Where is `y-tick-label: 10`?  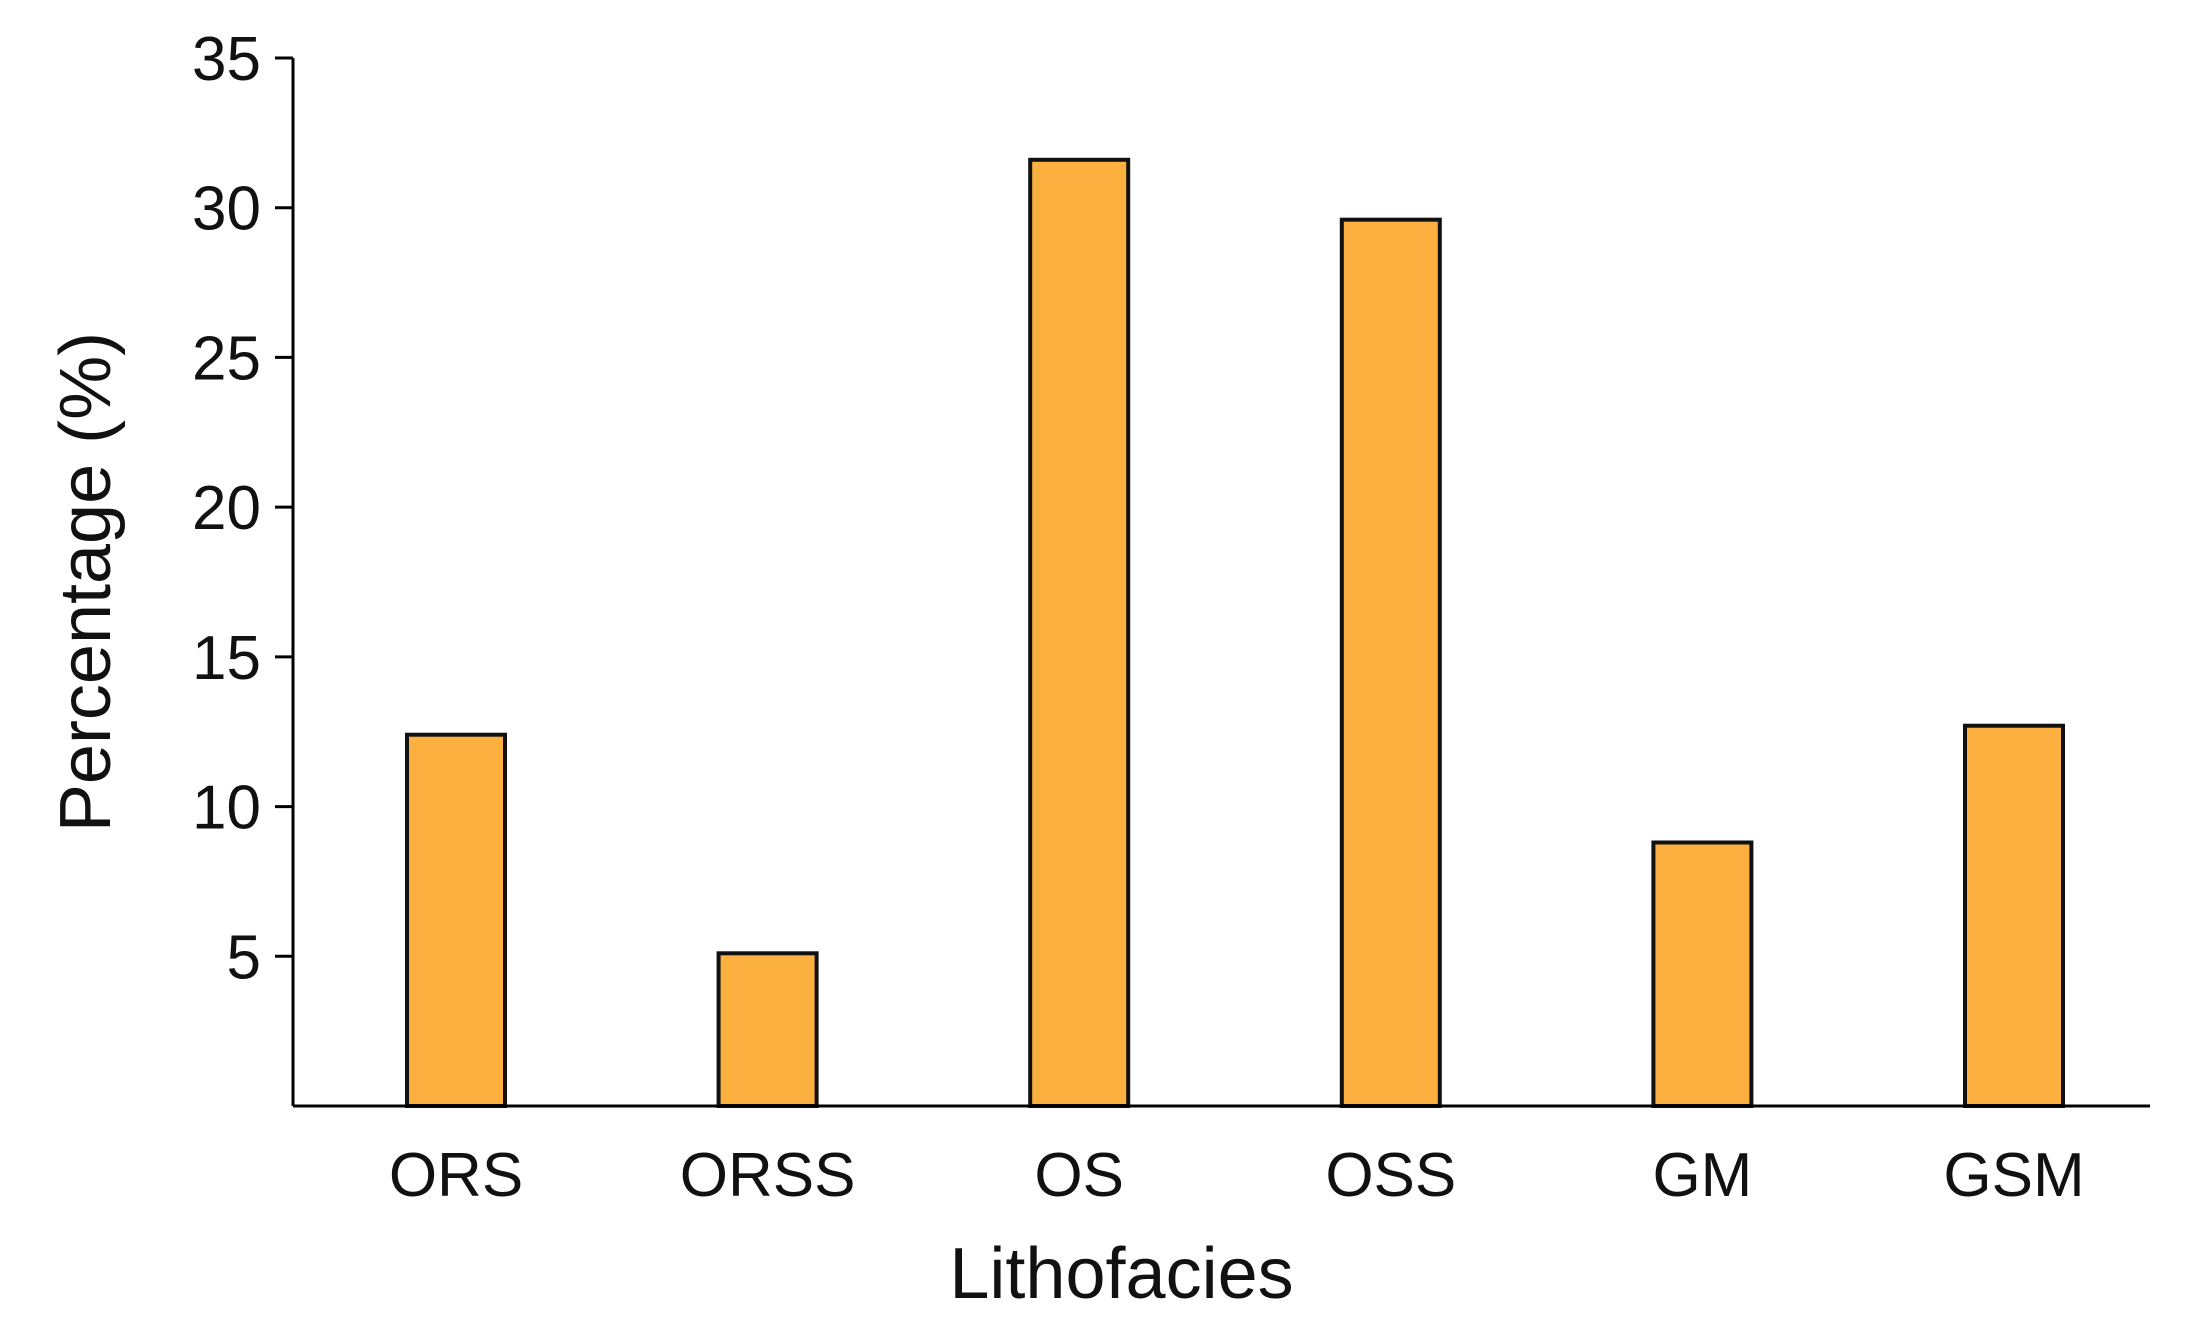
y-tick-label: 10 is located at coordinates (226, 808).